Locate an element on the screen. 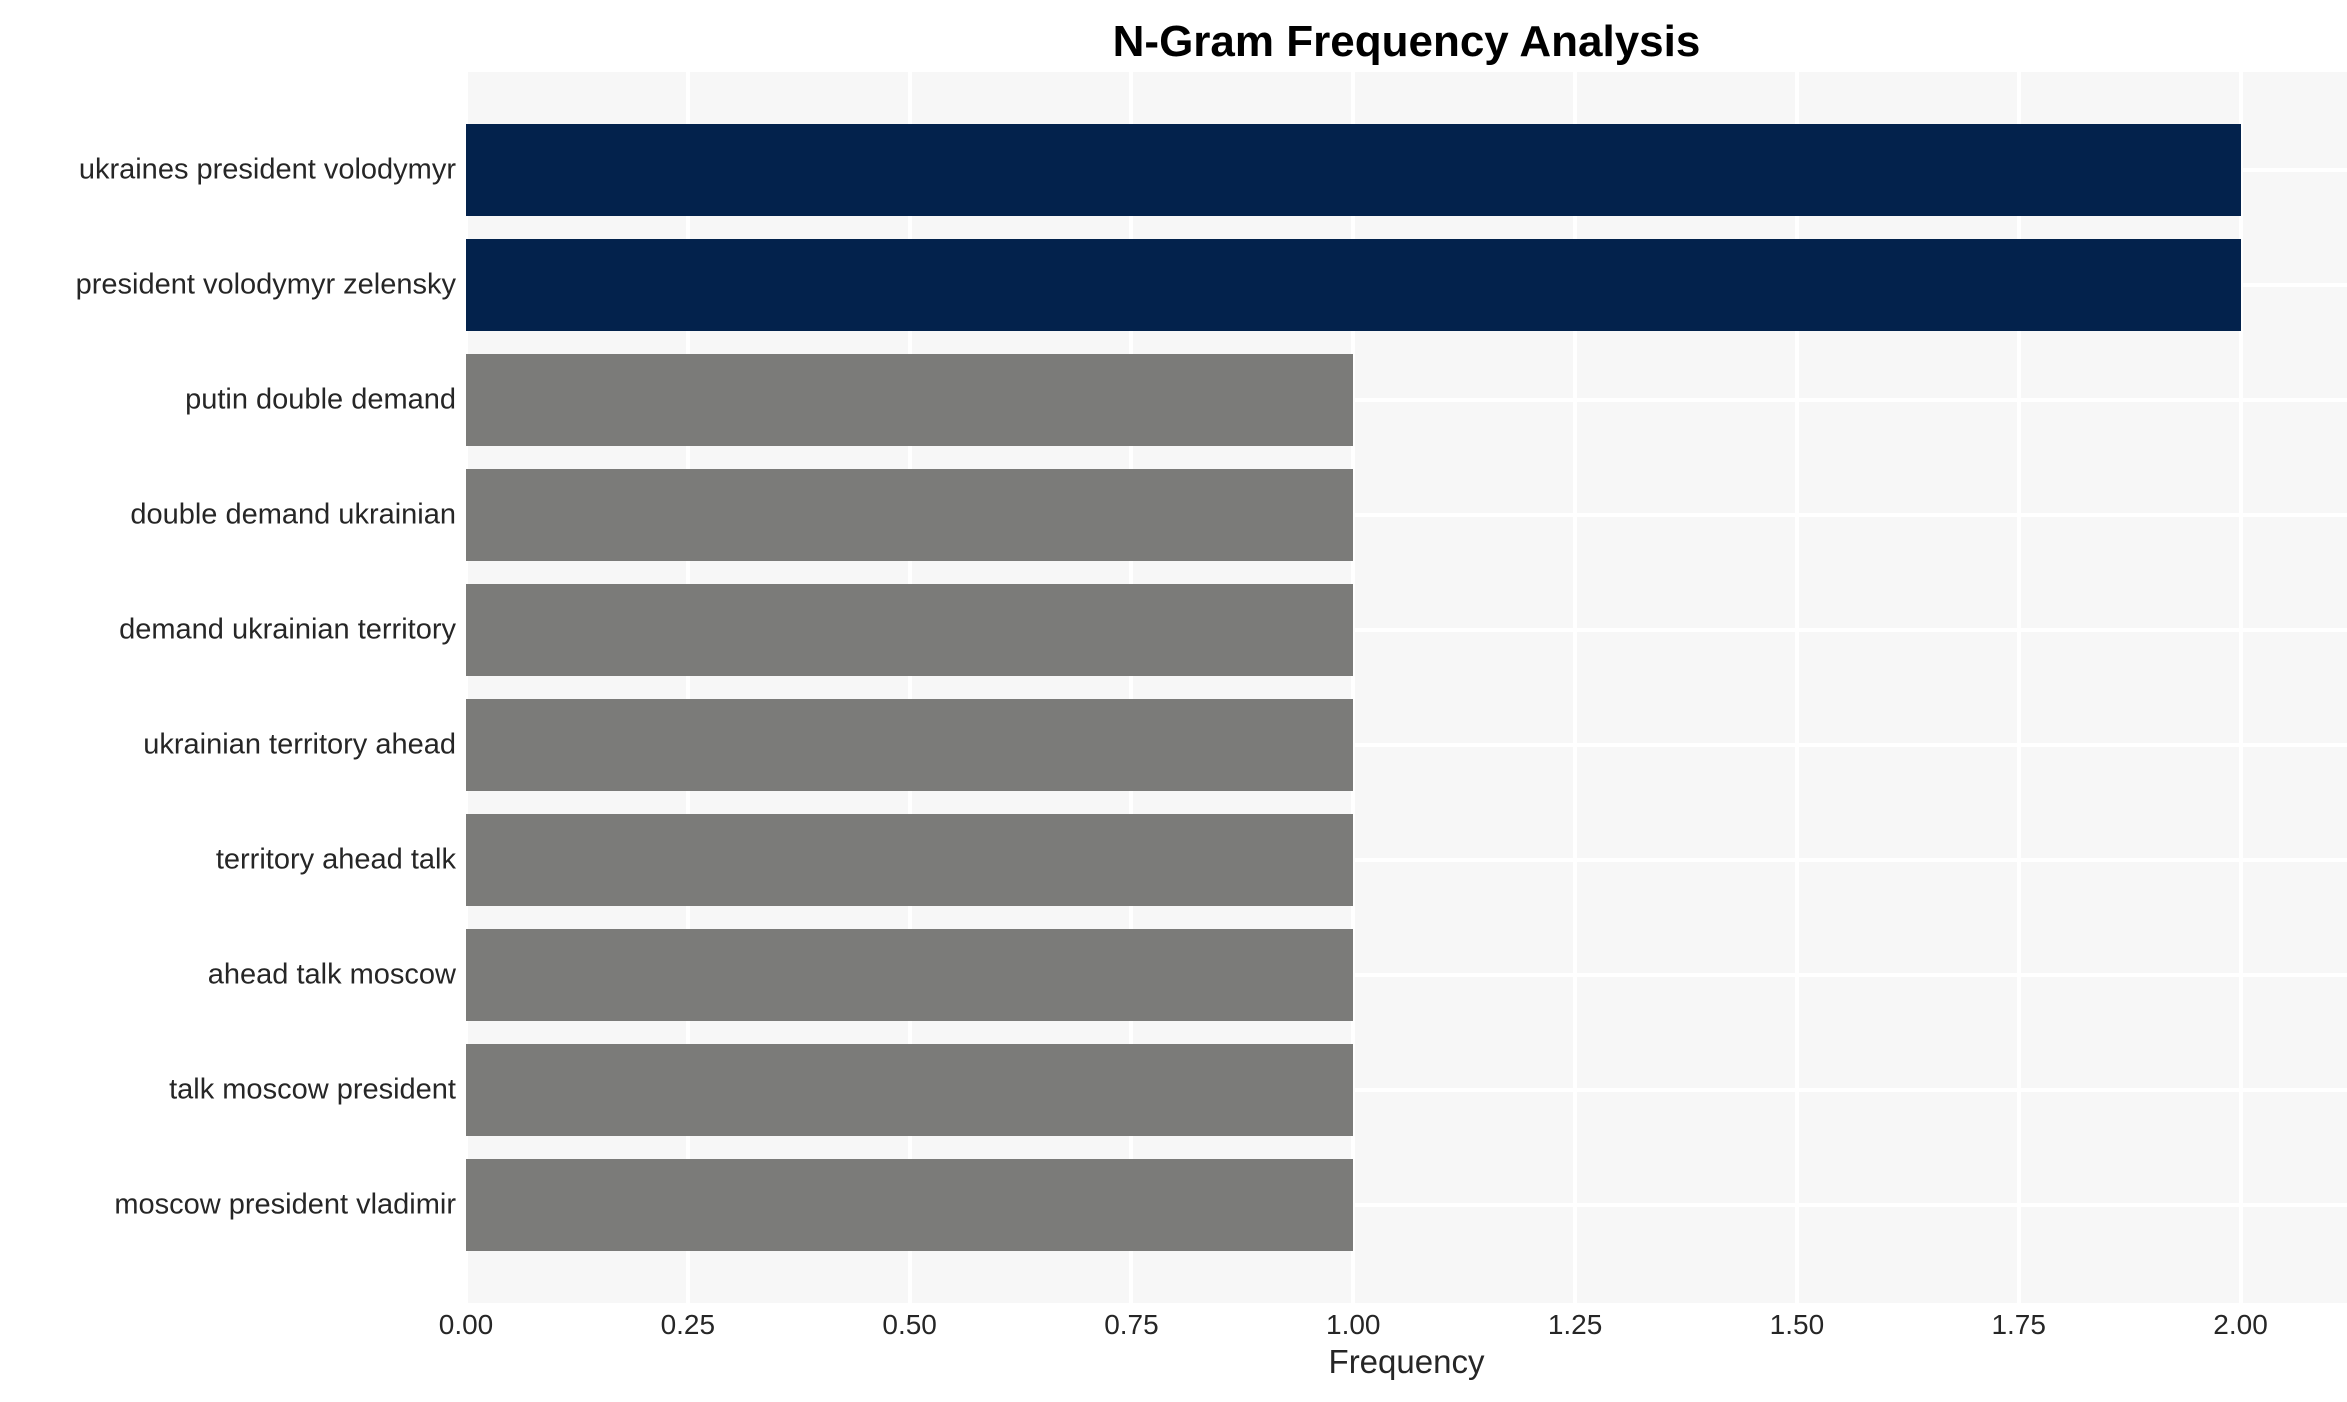  y-tick-label: territory ahead talk is located at coordinates (335, 859).